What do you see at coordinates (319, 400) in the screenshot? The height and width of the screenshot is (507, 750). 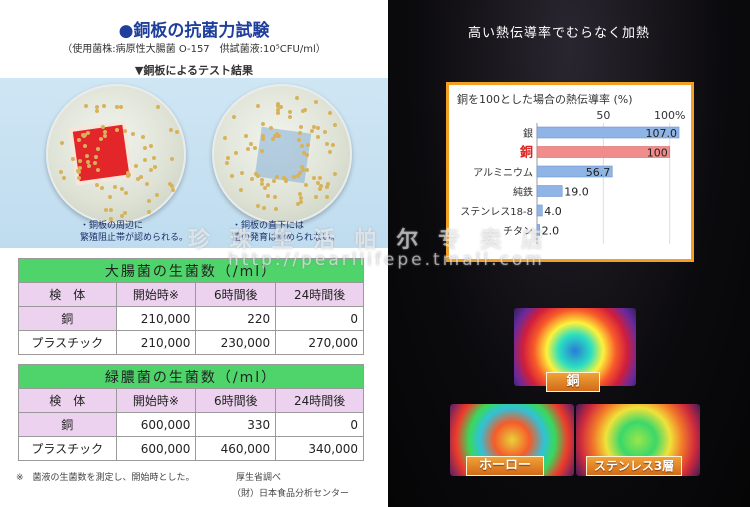 I see `column-header: 24時間後` at bounding box center [319, 400].